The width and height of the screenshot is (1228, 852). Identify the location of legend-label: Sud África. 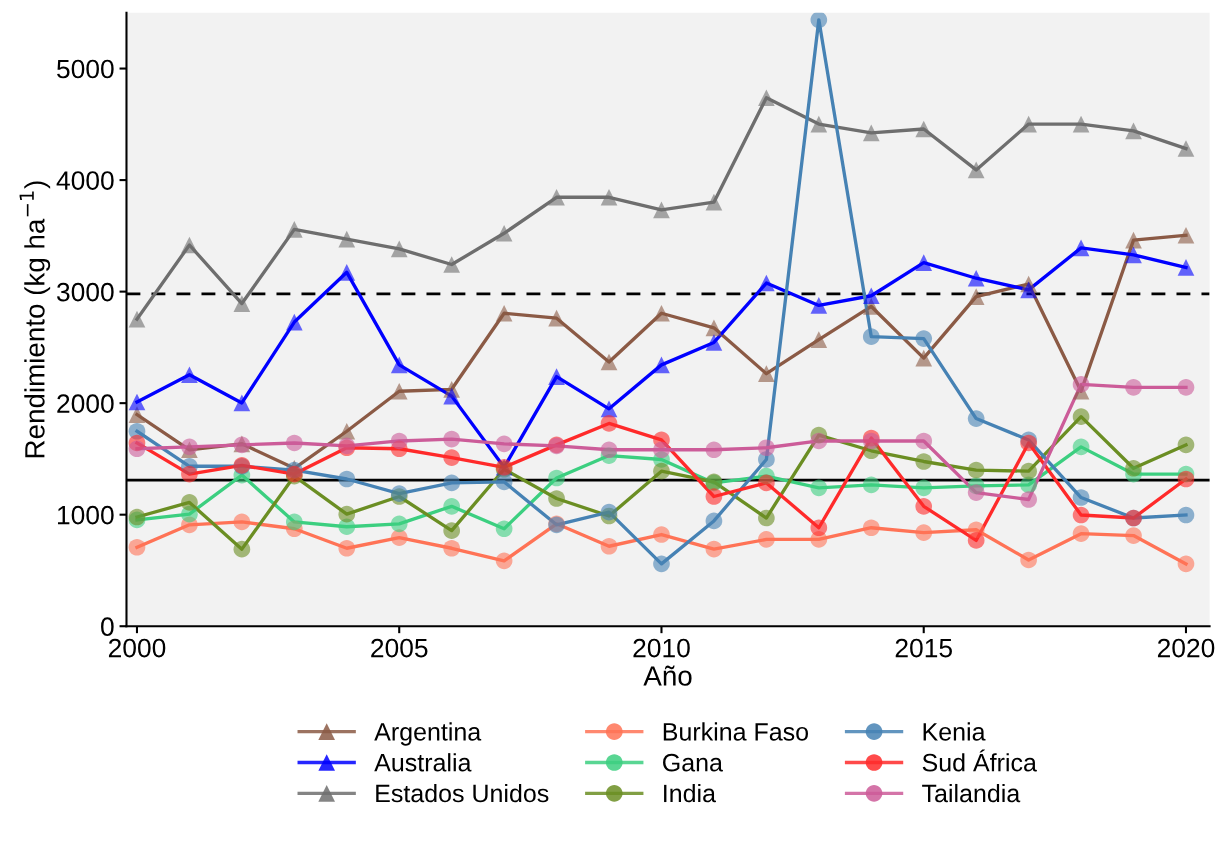
(979, 760).